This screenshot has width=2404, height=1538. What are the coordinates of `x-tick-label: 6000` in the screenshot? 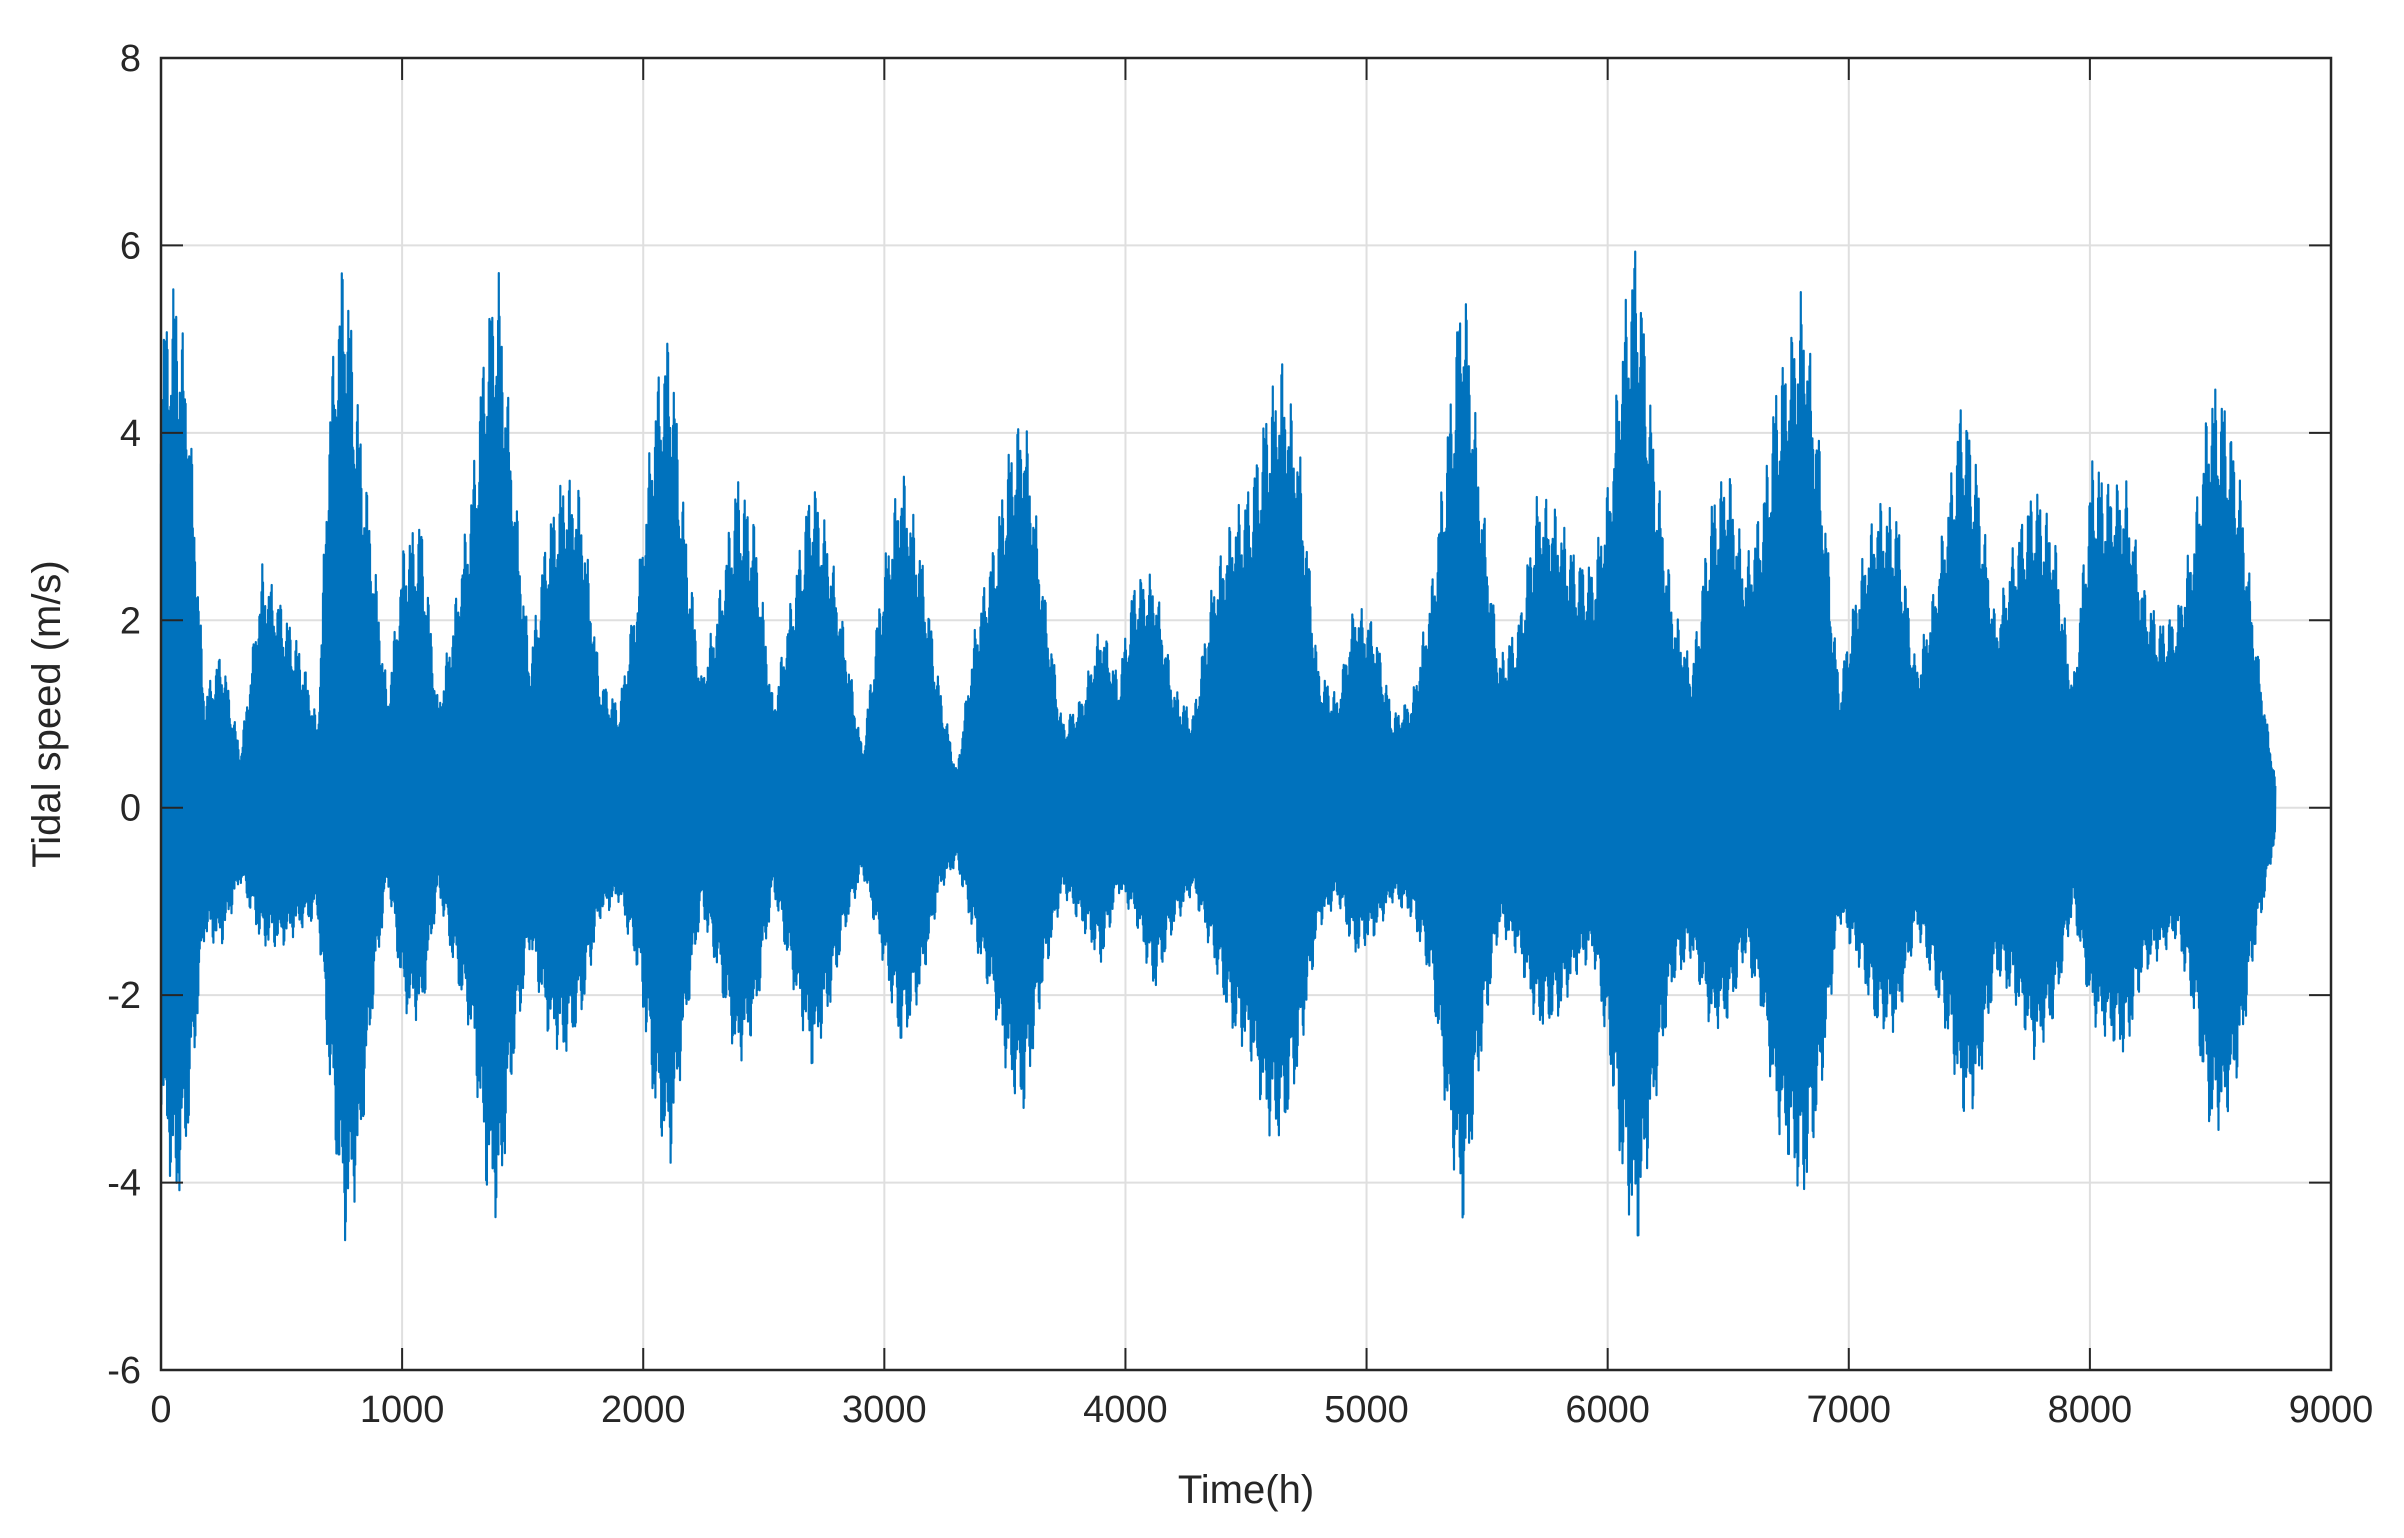 It's located at (1607, 1410).